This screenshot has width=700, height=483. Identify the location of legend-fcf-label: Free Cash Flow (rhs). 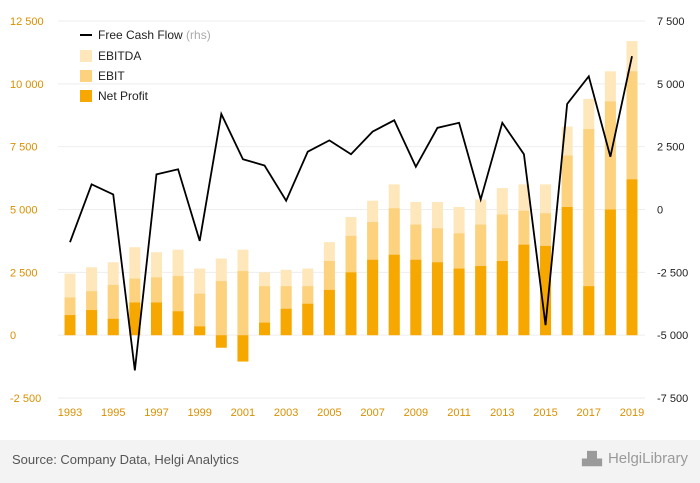
(154, 35).